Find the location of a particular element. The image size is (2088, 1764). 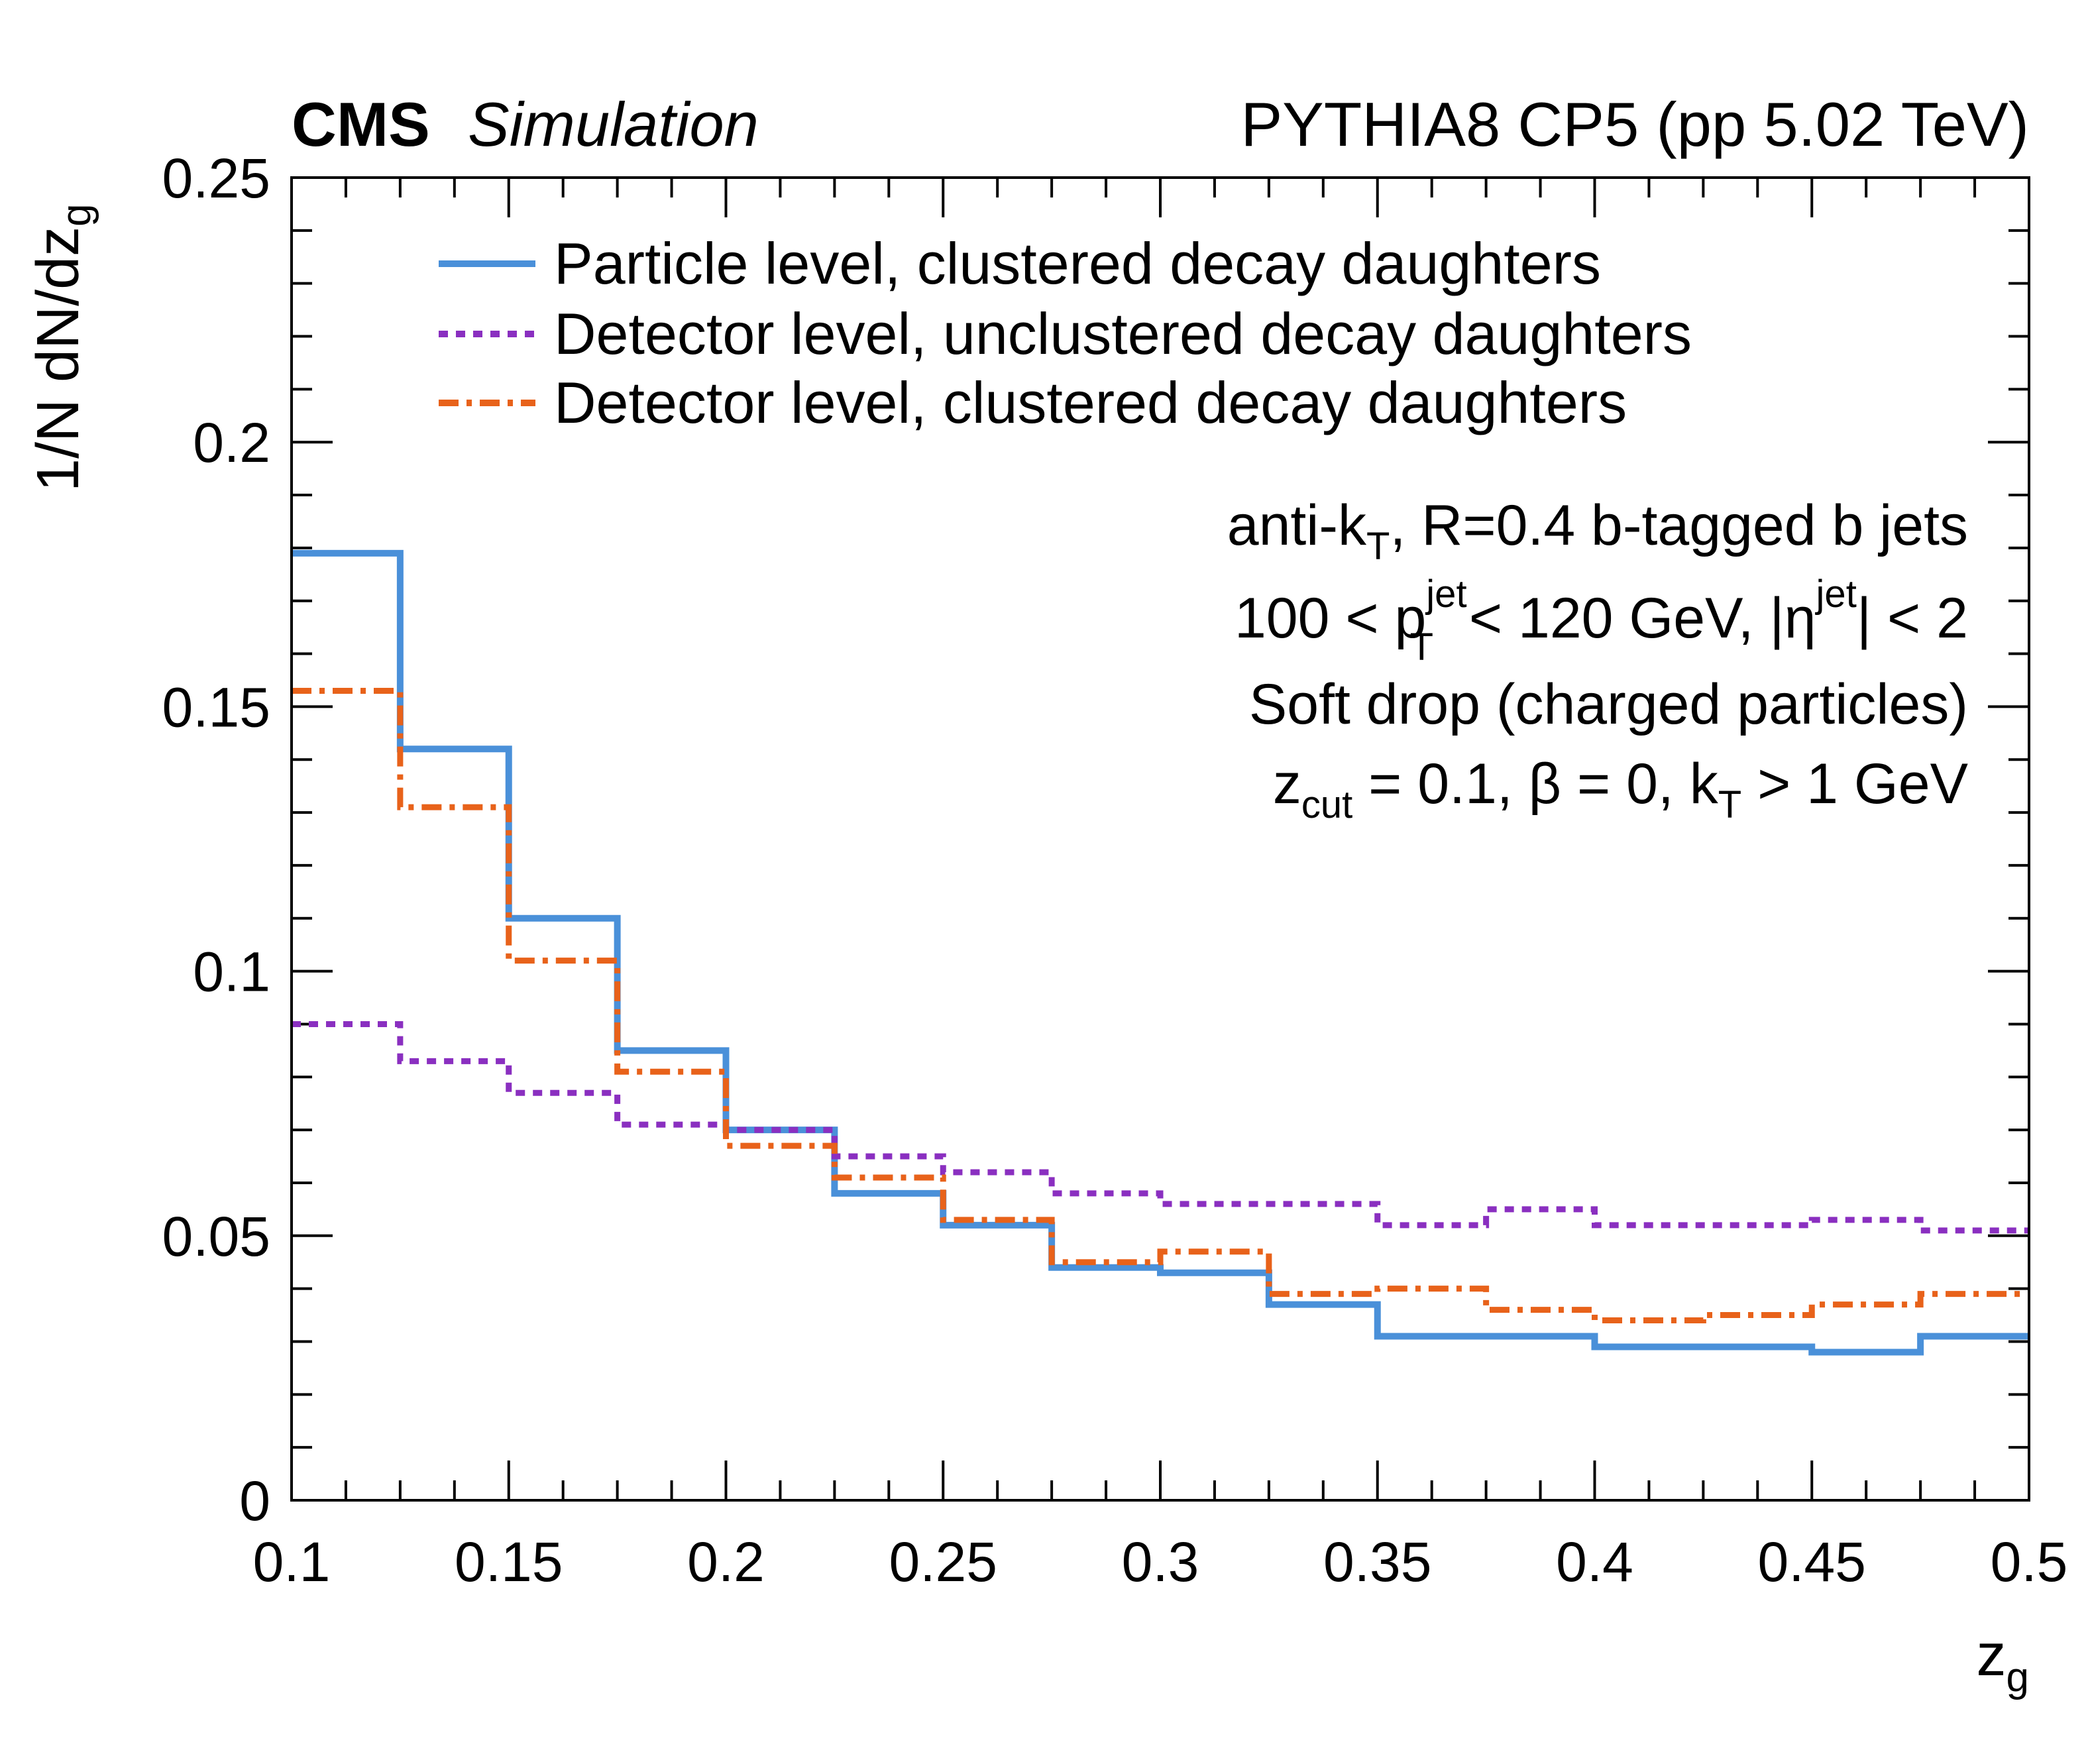

x-tick-label: 0.15 is located at coordinates (509, 1562).